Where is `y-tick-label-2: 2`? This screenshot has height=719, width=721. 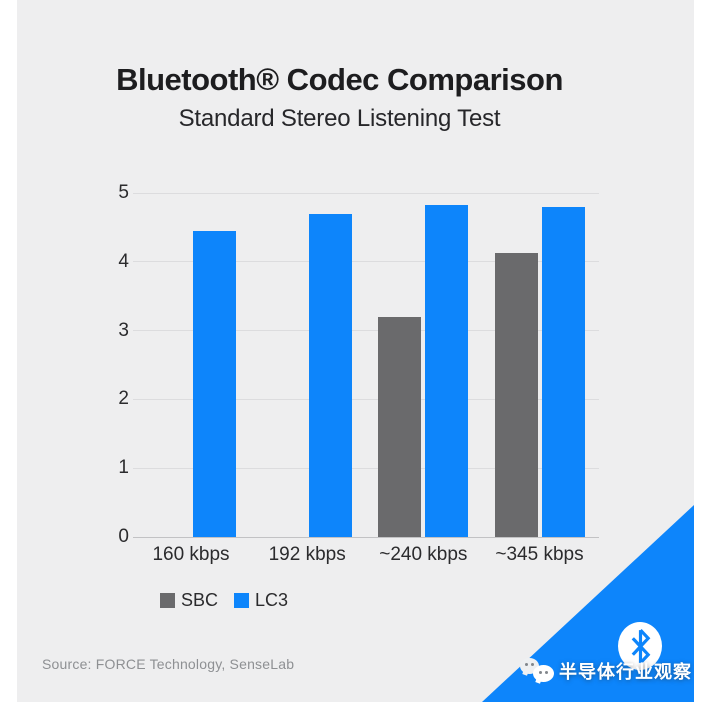
y-tick-label-2: 2 is located at coordinates (123, 399).